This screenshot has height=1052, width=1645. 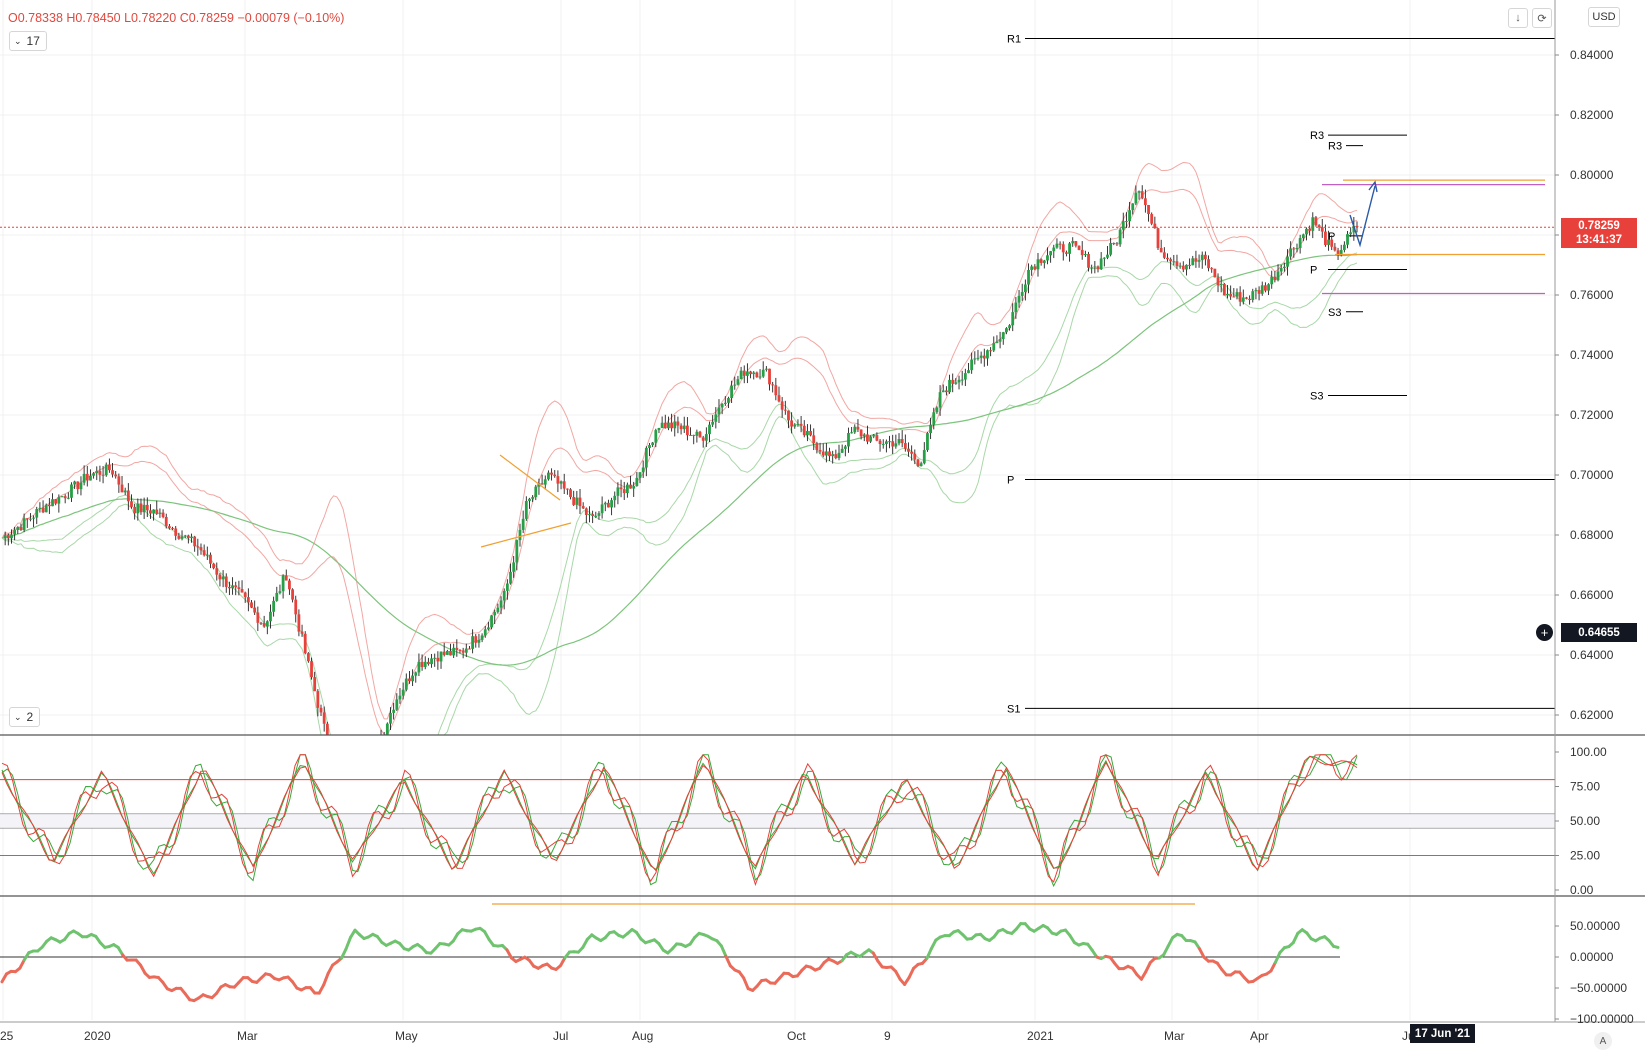 I want to click on x-tick-label: 25, so click(x=7, y=1036).